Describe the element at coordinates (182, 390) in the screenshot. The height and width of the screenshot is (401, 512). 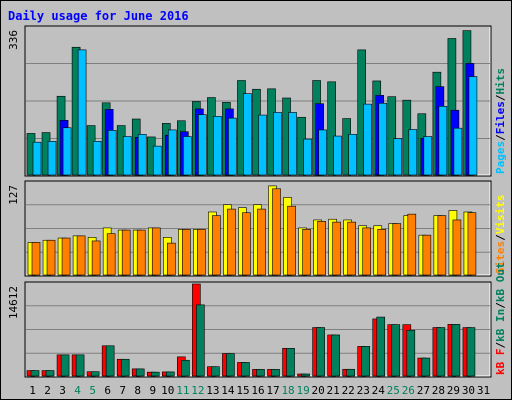
I see `day-label: 11` at that location.